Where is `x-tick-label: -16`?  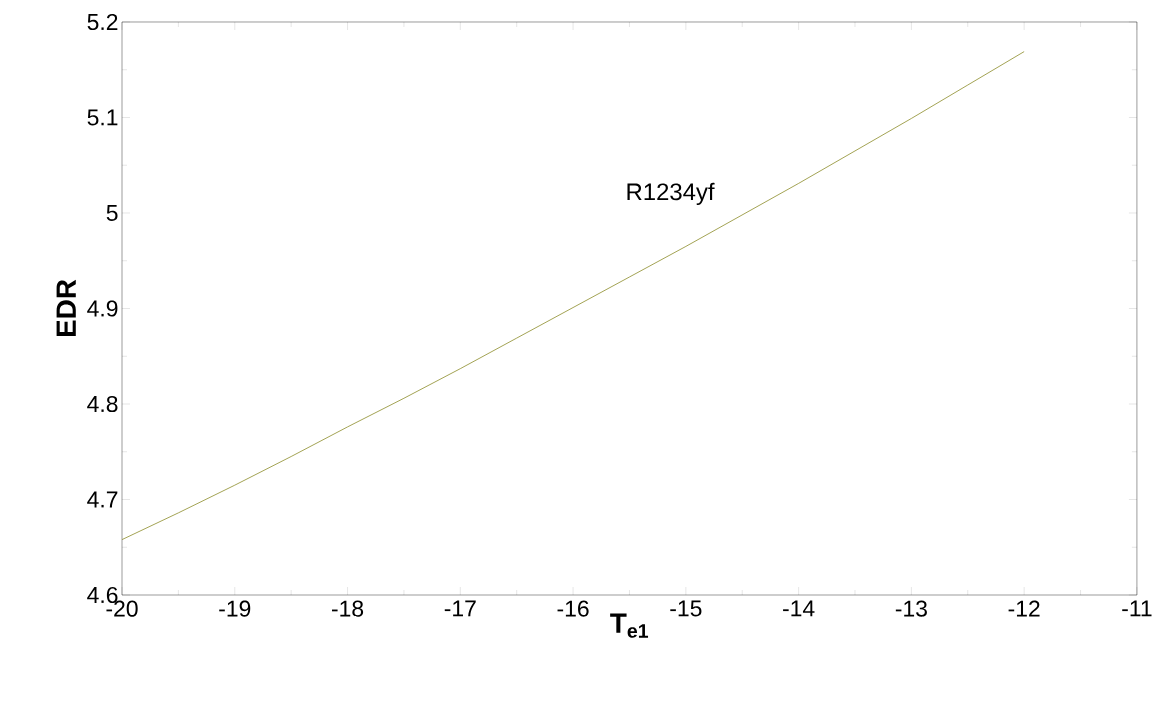
x-tick-label: -16 is located at coordinates (573, 608).